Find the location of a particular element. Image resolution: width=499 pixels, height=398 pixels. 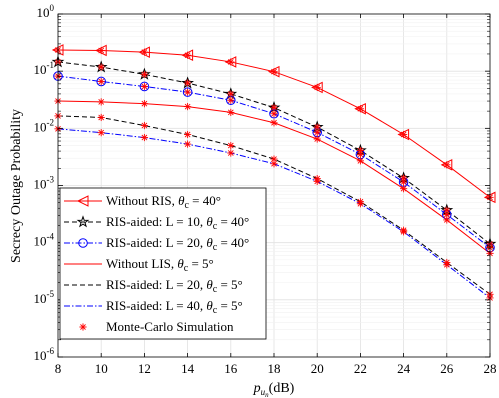

legend-label: RIS-aided: L = 10, θc = 40° is located at coordinates (177, 223).